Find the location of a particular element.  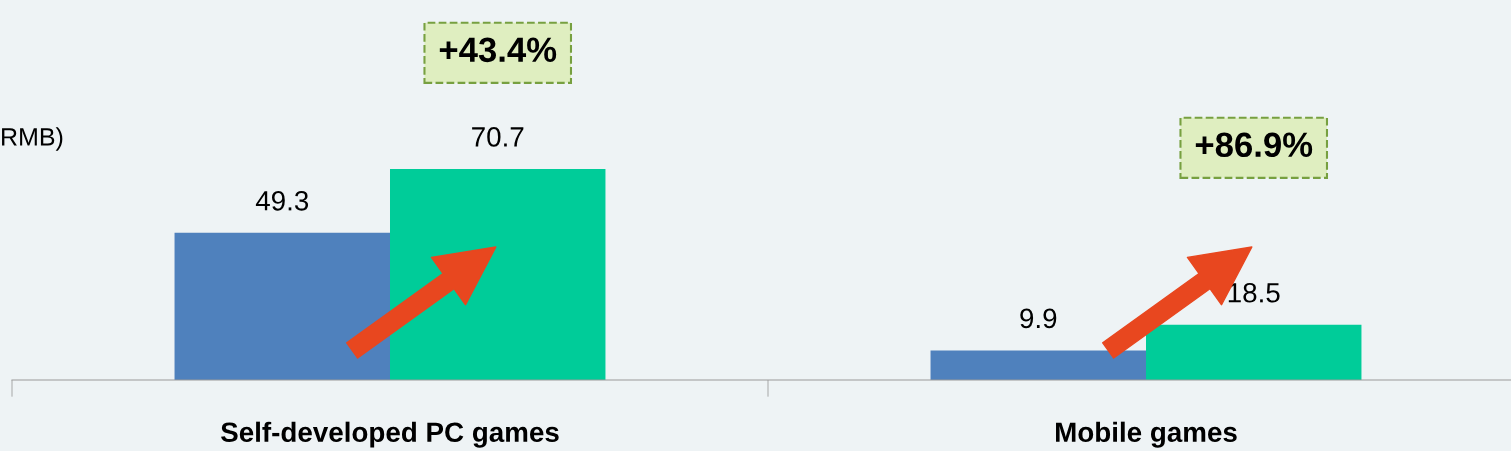

x-tick-label: Self-developed PC games is located at coordinates (390, 434).